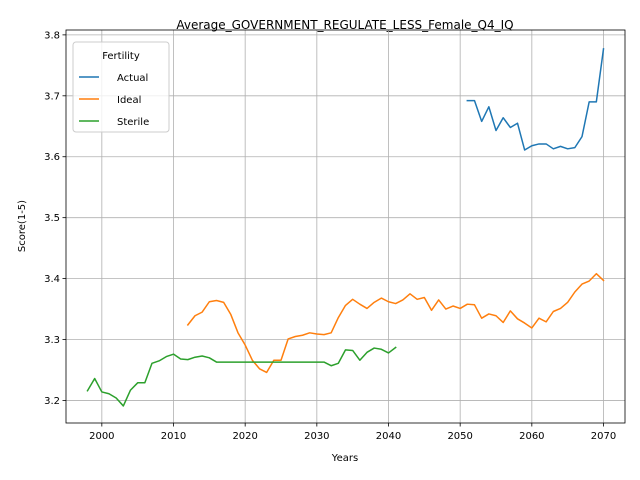  Describe the element at coordinates (344, 458) in the screenshot. I see `x-axis-label: Years` at that location.